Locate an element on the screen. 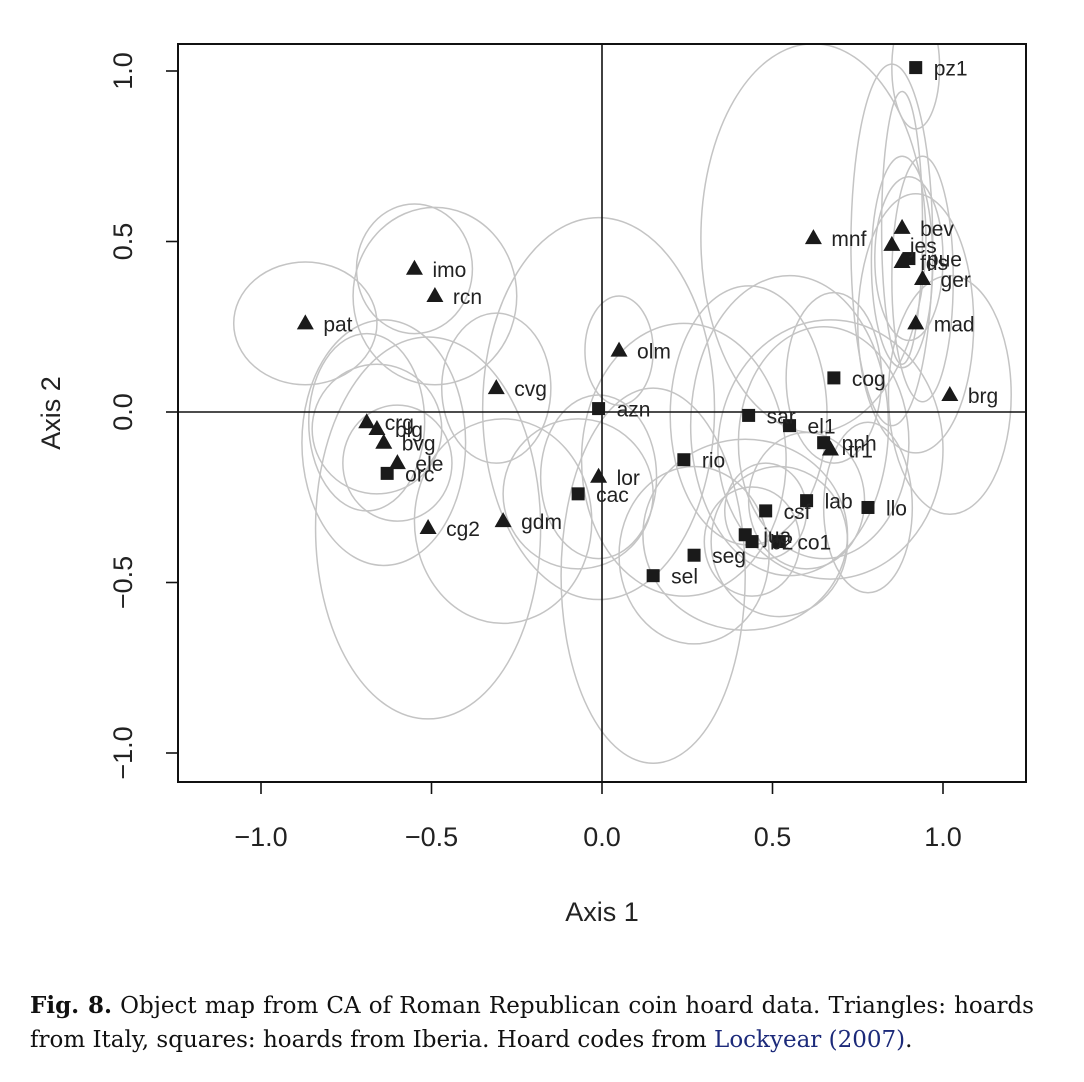  square-point-co1 is located at coordinates (779, 542).